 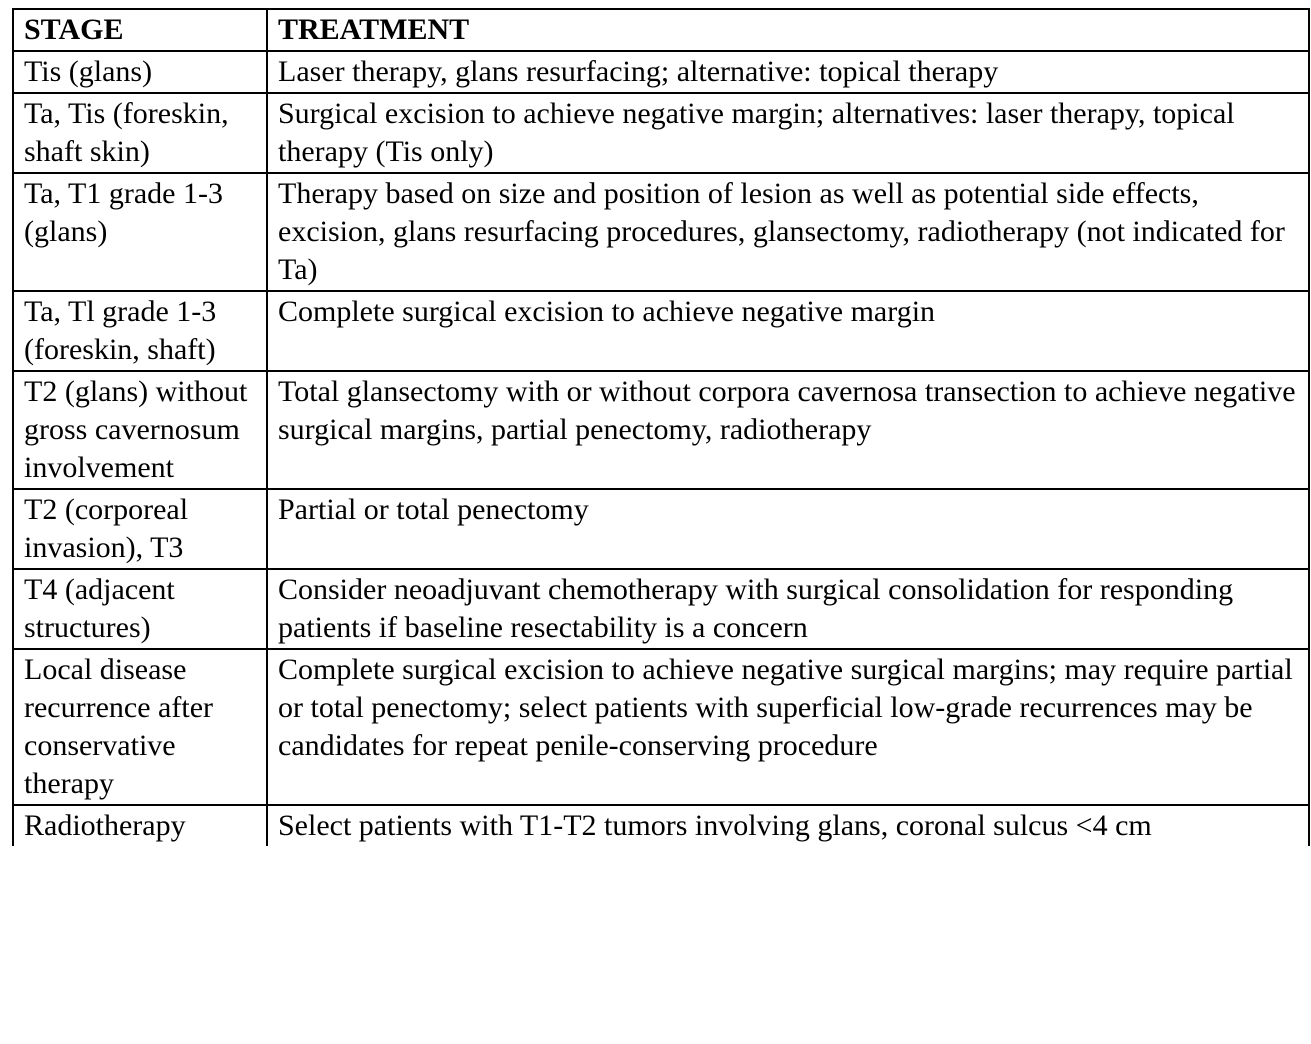 What do you see at coordinates (140, 30) in the screenshot?
I see `stage-column-header: STAGE` at bounding box center [140, 30].